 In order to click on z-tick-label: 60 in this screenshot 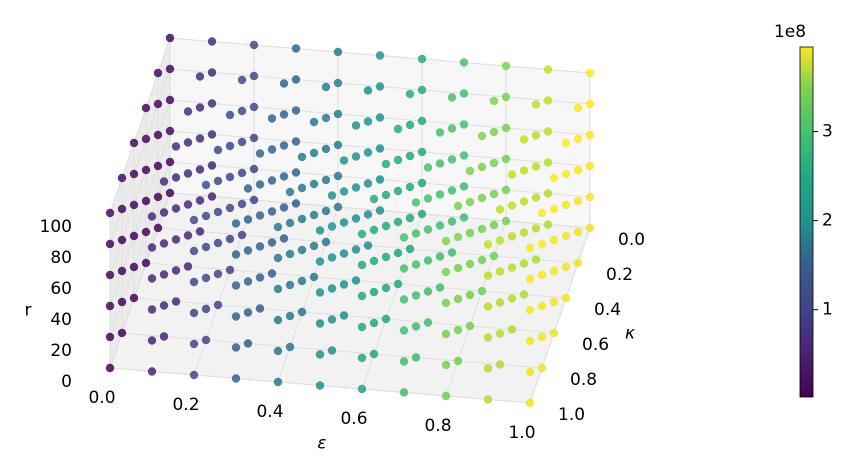, I will do `click(61, 289)`.